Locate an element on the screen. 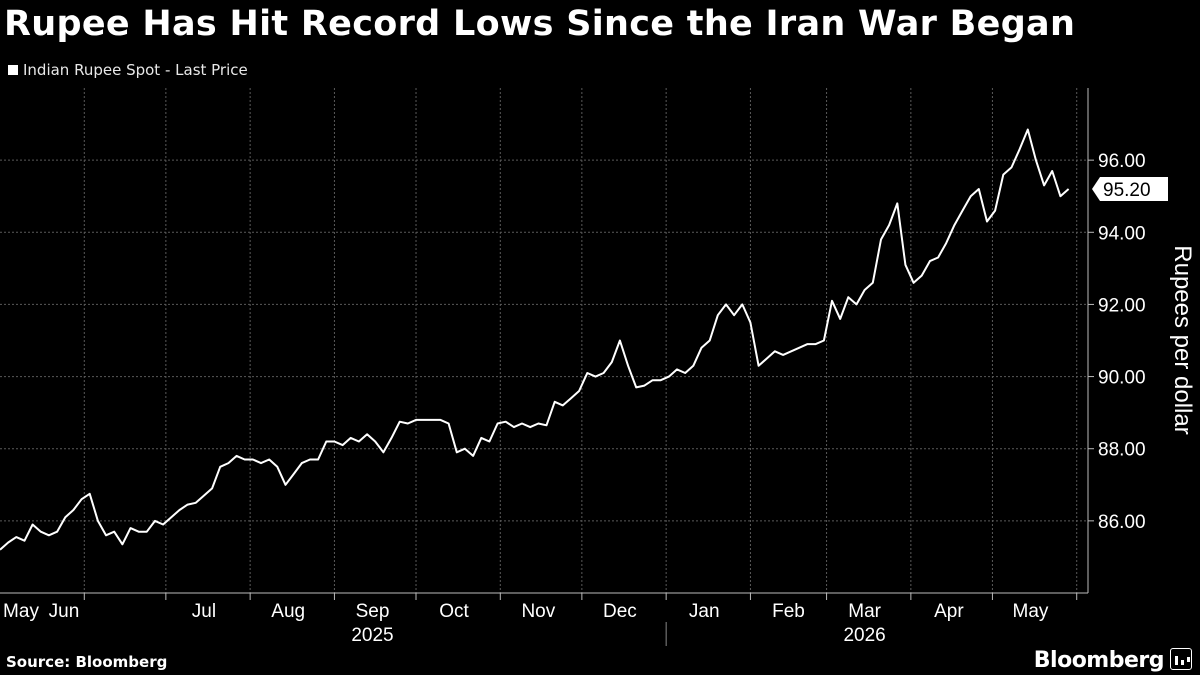  x-tick-label: Jan is located at coordinates (704, 611).